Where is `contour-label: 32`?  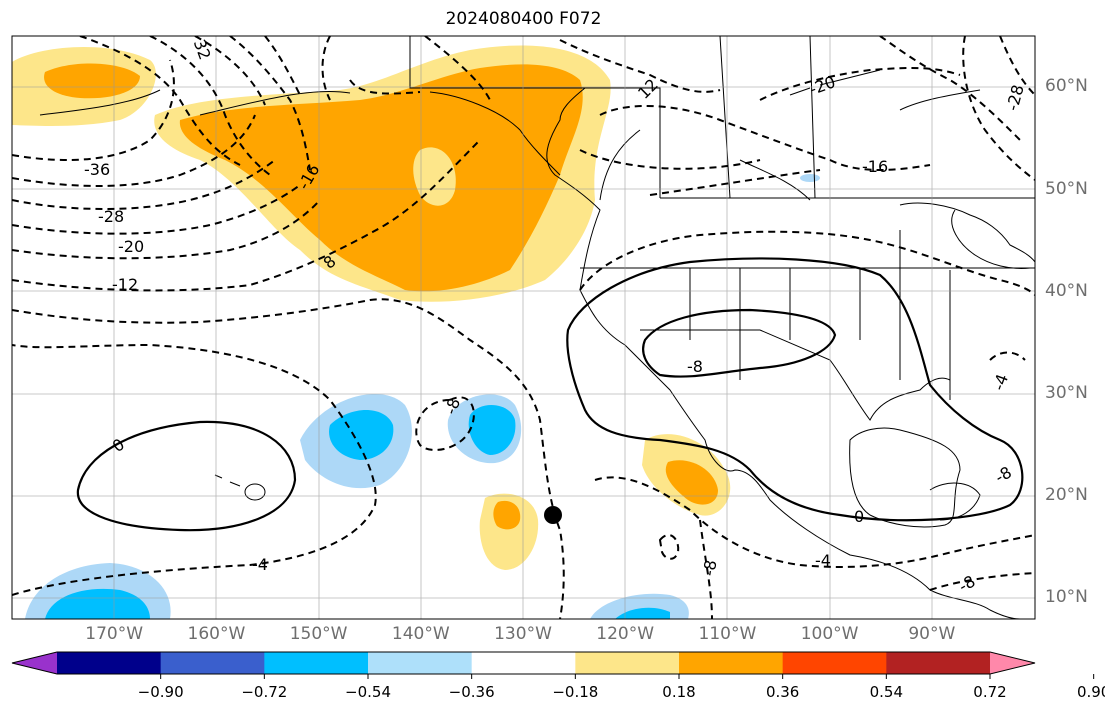
contour-label: 32 is located at coordinates (202, 50).